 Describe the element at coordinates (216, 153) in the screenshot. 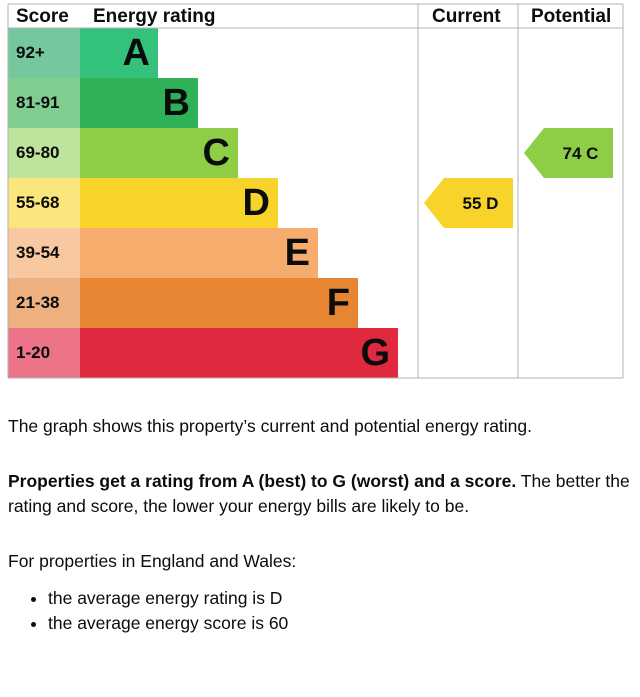

I see `band-letter-c: C` at that location.